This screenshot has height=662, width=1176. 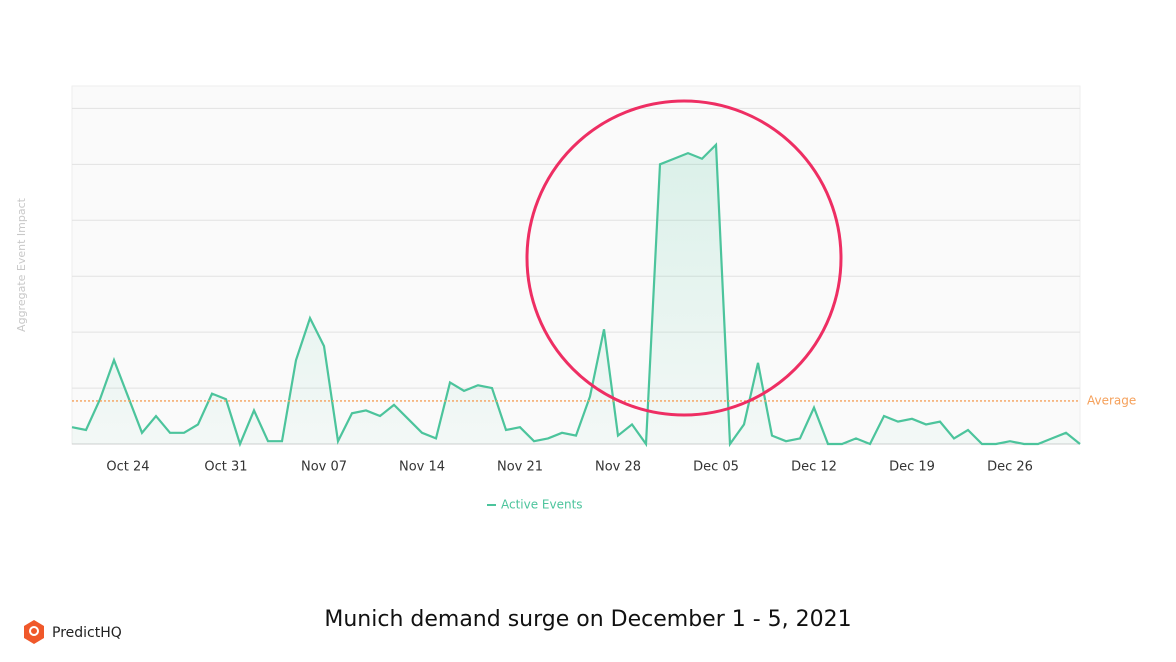 What do you see at coordinates (422, 467) in the screenshot?
I see `x-tick-label: Nov 14` at bounding box center [422, 467].